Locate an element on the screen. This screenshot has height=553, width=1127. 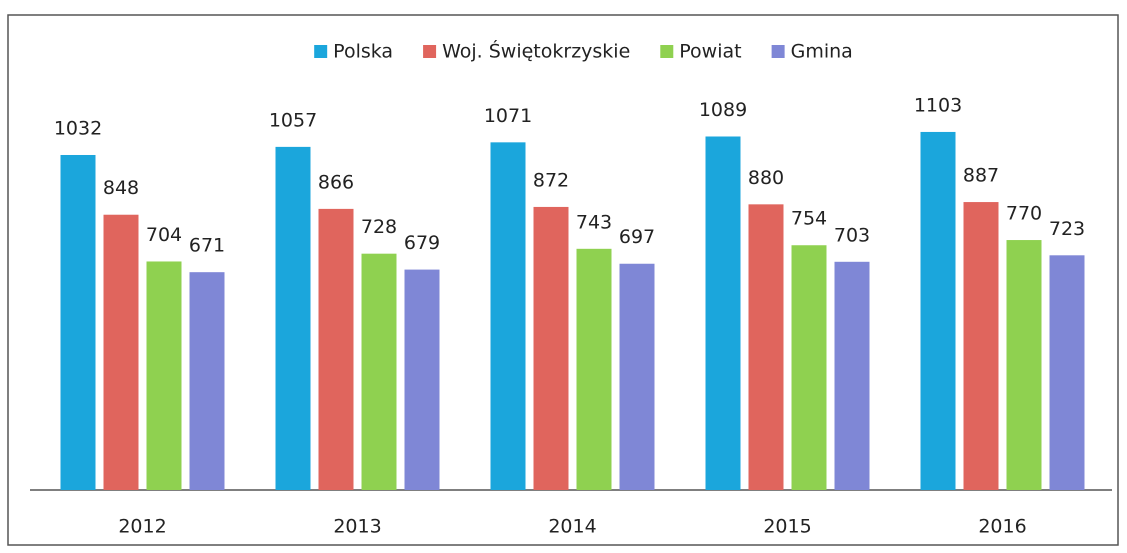
data-label: 848 is located at coordinates (121, 188).